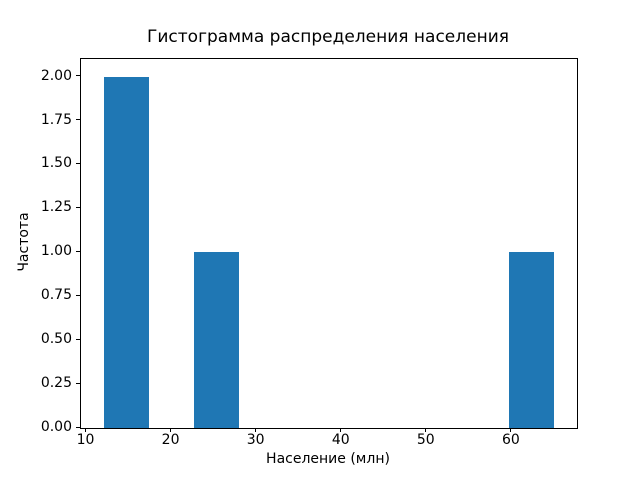  I want to click on y-tick-mark-2.00, so click(78, 76).